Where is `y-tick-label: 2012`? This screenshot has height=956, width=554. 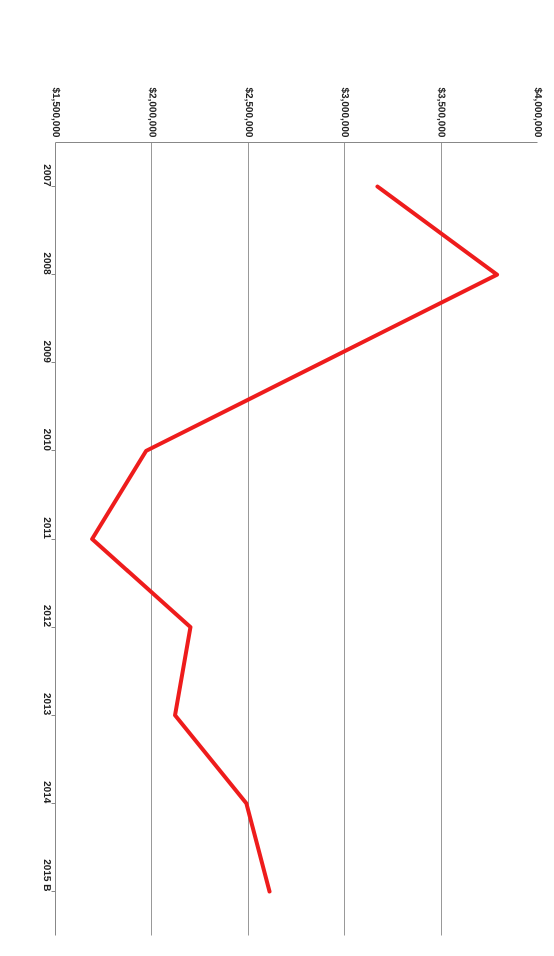
y-tick-label: 2012 is located at coordinates (46, 616).